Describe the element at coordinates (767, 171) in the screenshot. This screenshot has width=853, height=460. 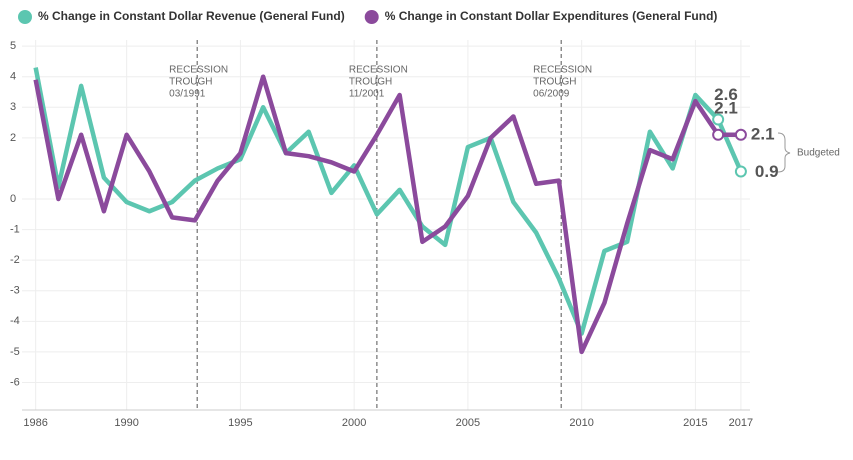
I see `value-label: 0.9` at that location.